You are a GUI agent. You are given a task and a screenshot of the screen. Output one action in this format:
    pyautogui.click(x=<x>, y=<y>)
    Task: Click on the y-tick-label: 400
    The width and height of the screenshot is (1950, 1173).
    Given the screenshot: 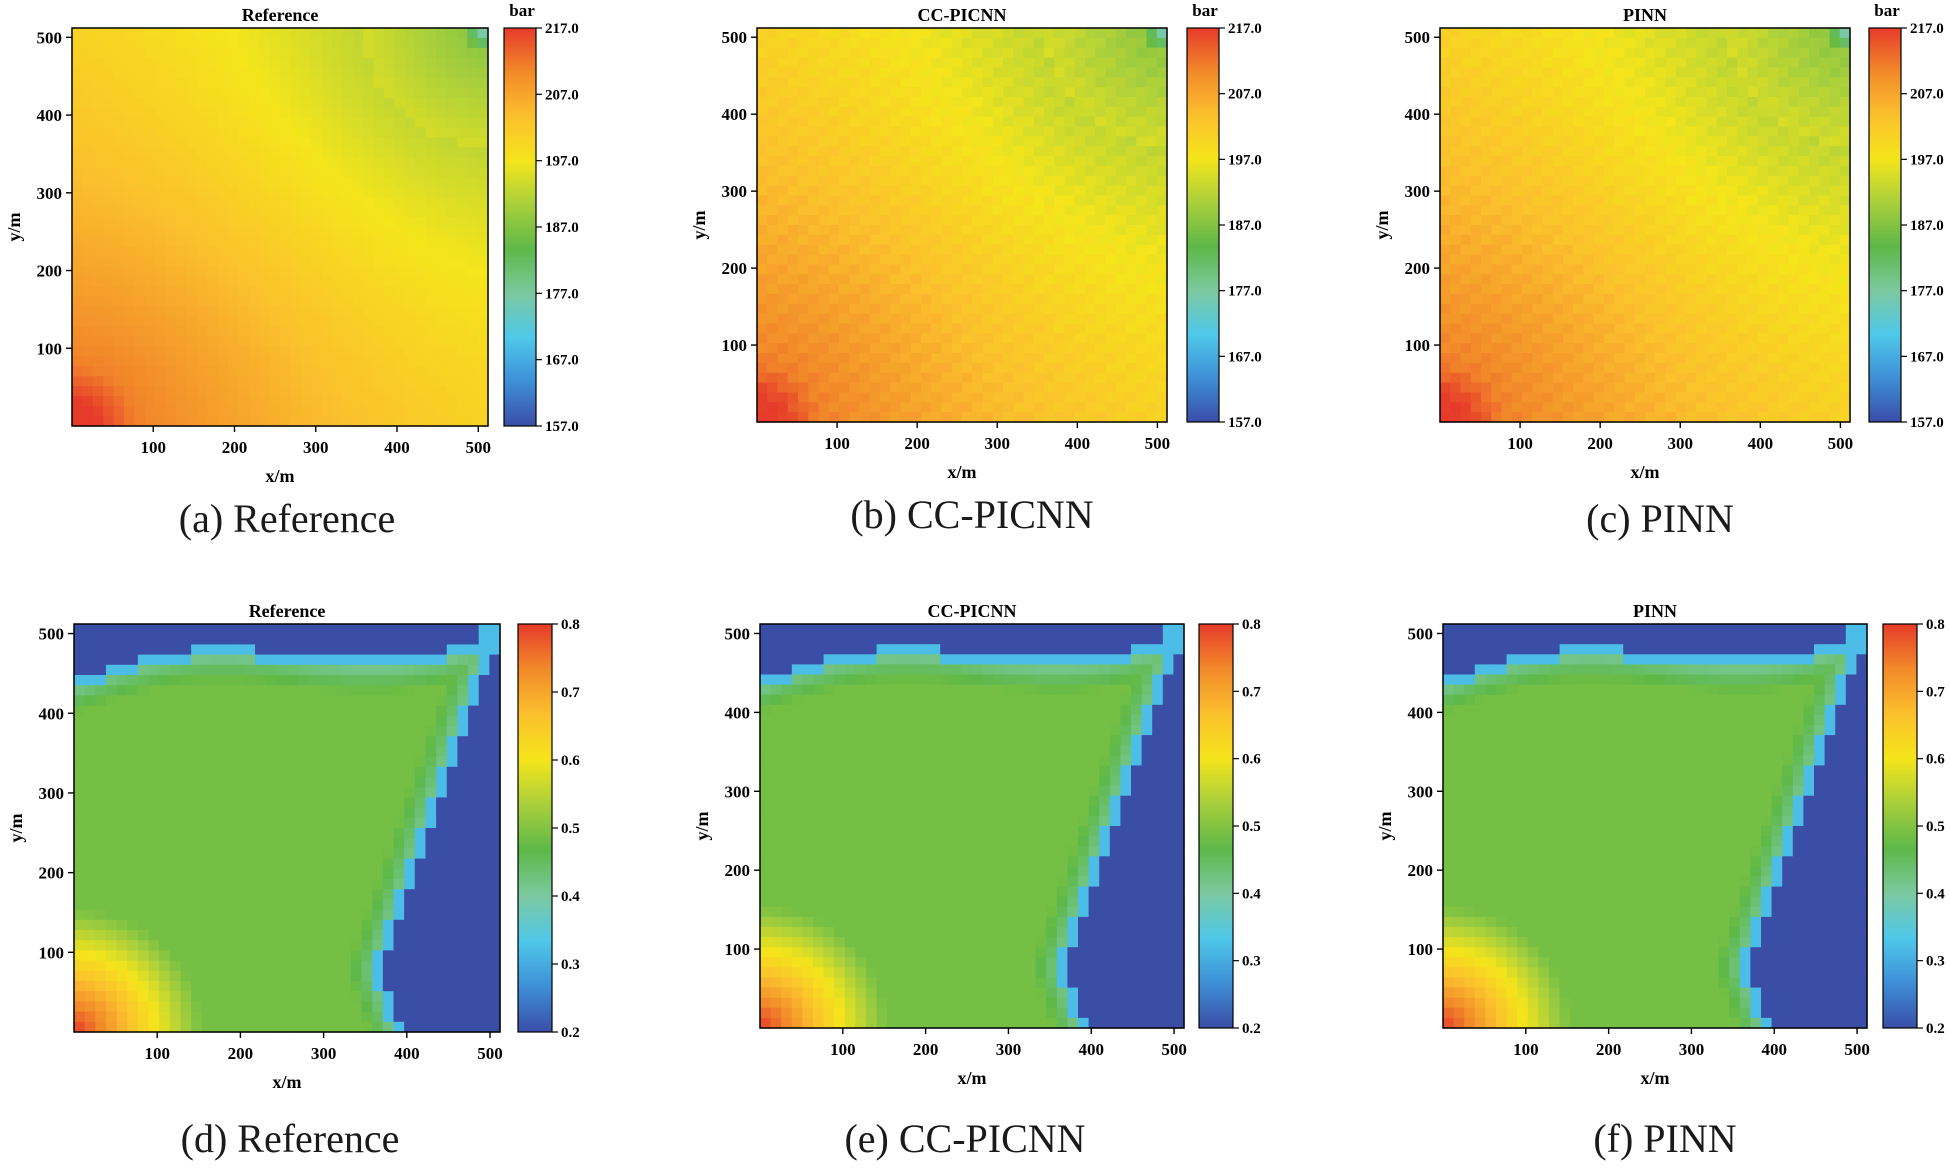 What is the action you would take?
    pyautogui.click(x=50, y=115)
    